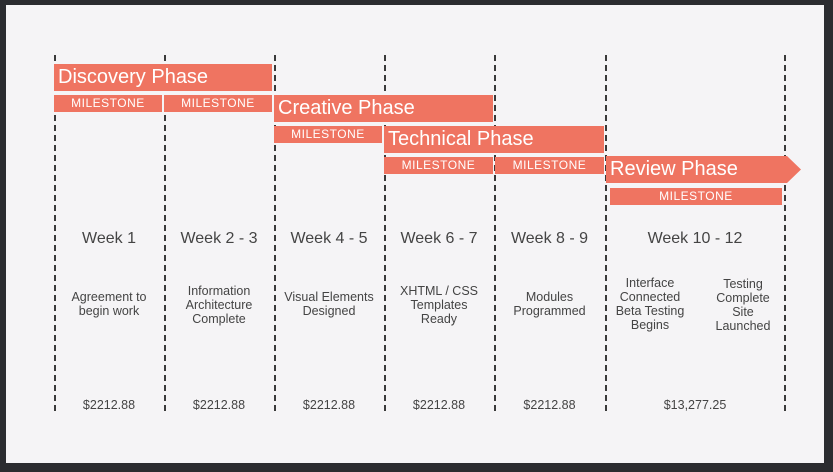 The image size is (833, 472). I want to click on deliverable-text: Information Architecture Complete, so click(219, 305).